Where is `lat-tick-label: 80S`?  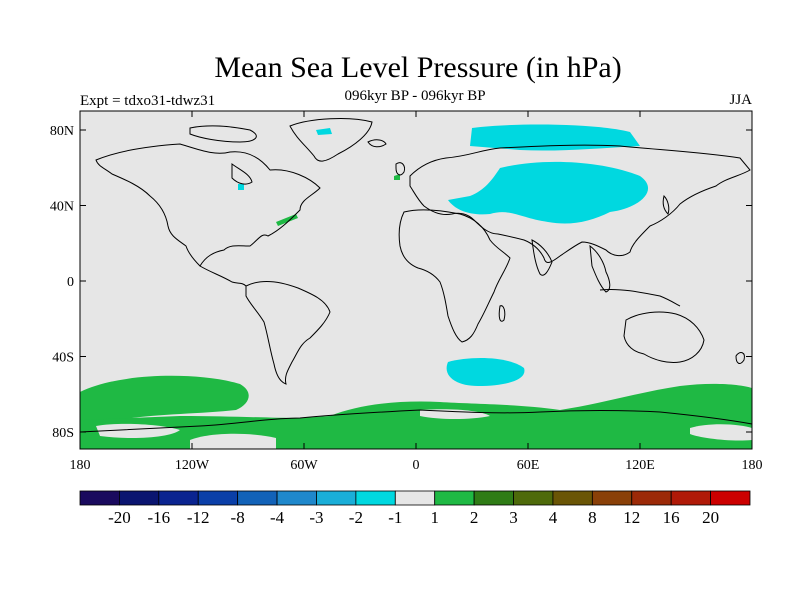 lat-tick-label: 80S is located at coordinates (63, 433).